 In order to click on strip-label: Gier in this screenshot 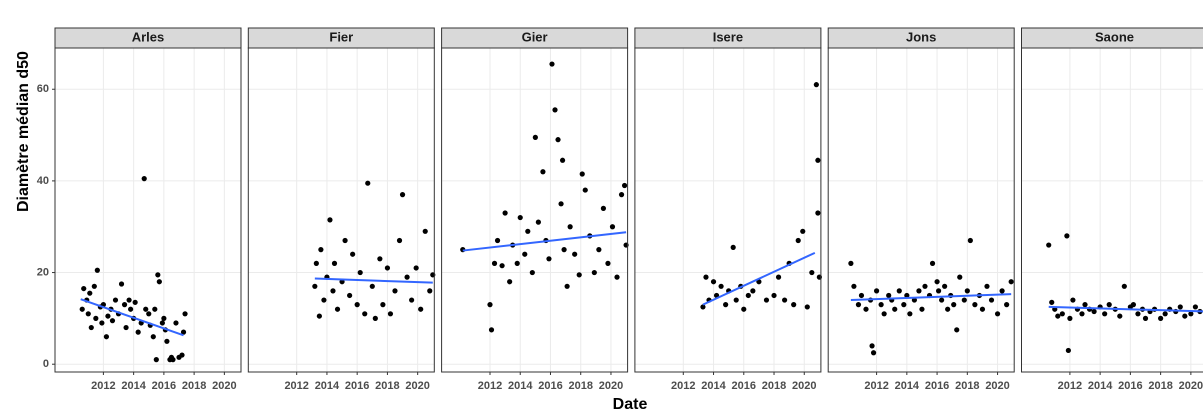, I will do `click(535, 36)`.